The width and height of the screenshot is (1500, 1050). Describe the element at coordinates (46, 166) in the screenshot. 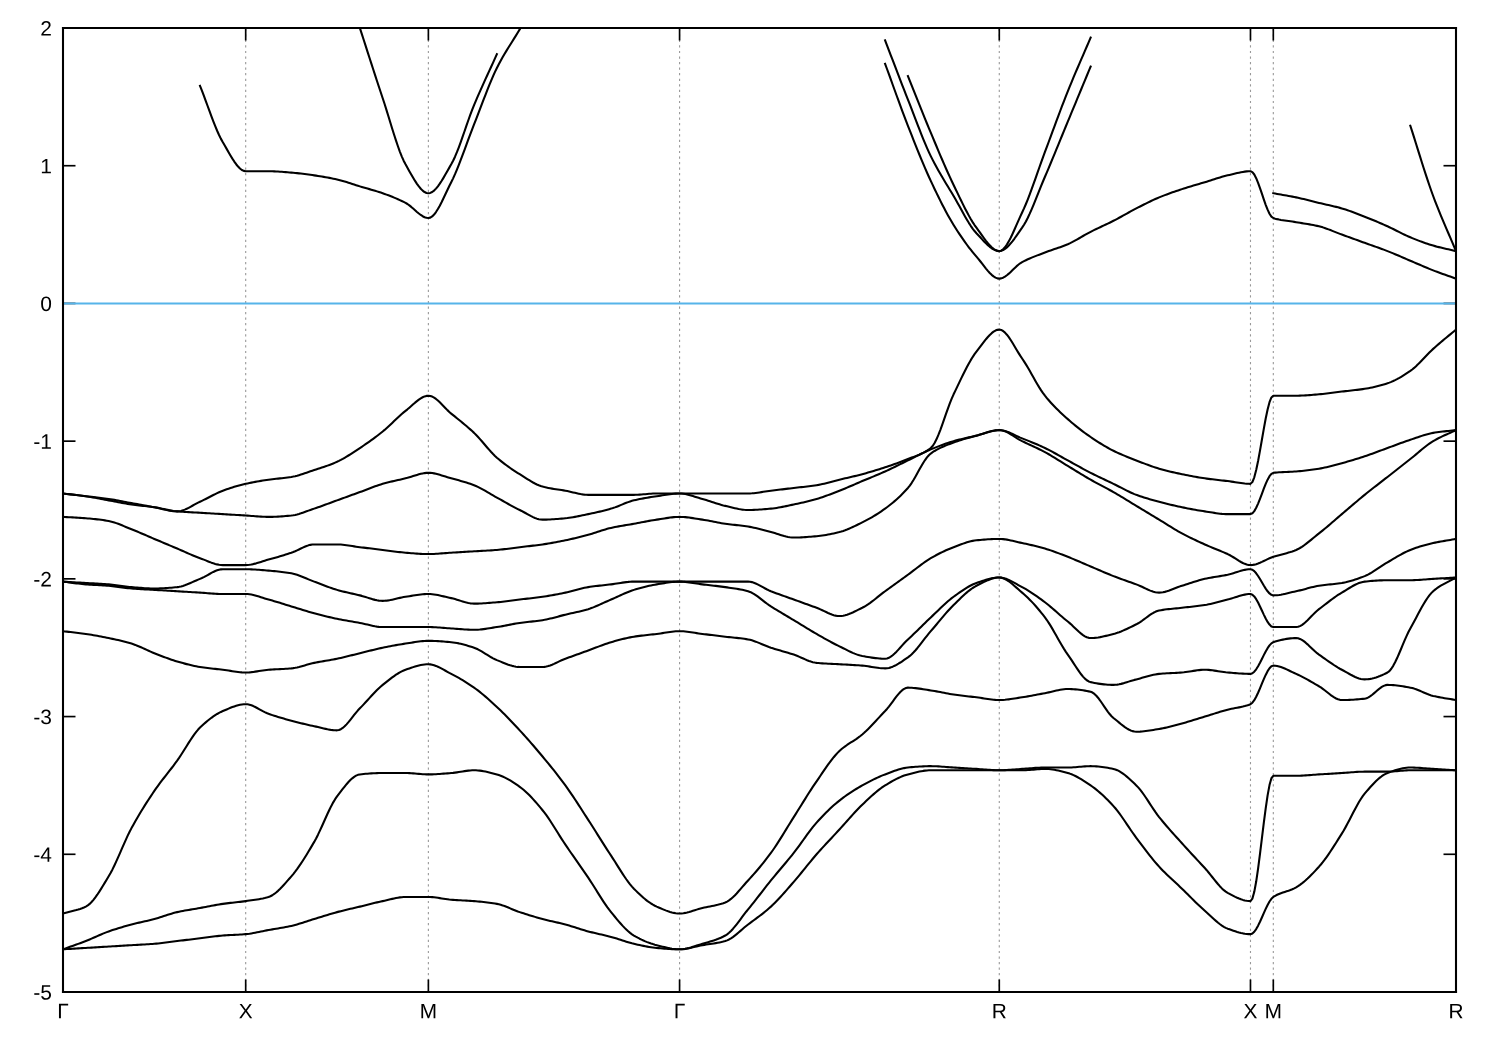

I see `y-tick-label: 1` at that location.